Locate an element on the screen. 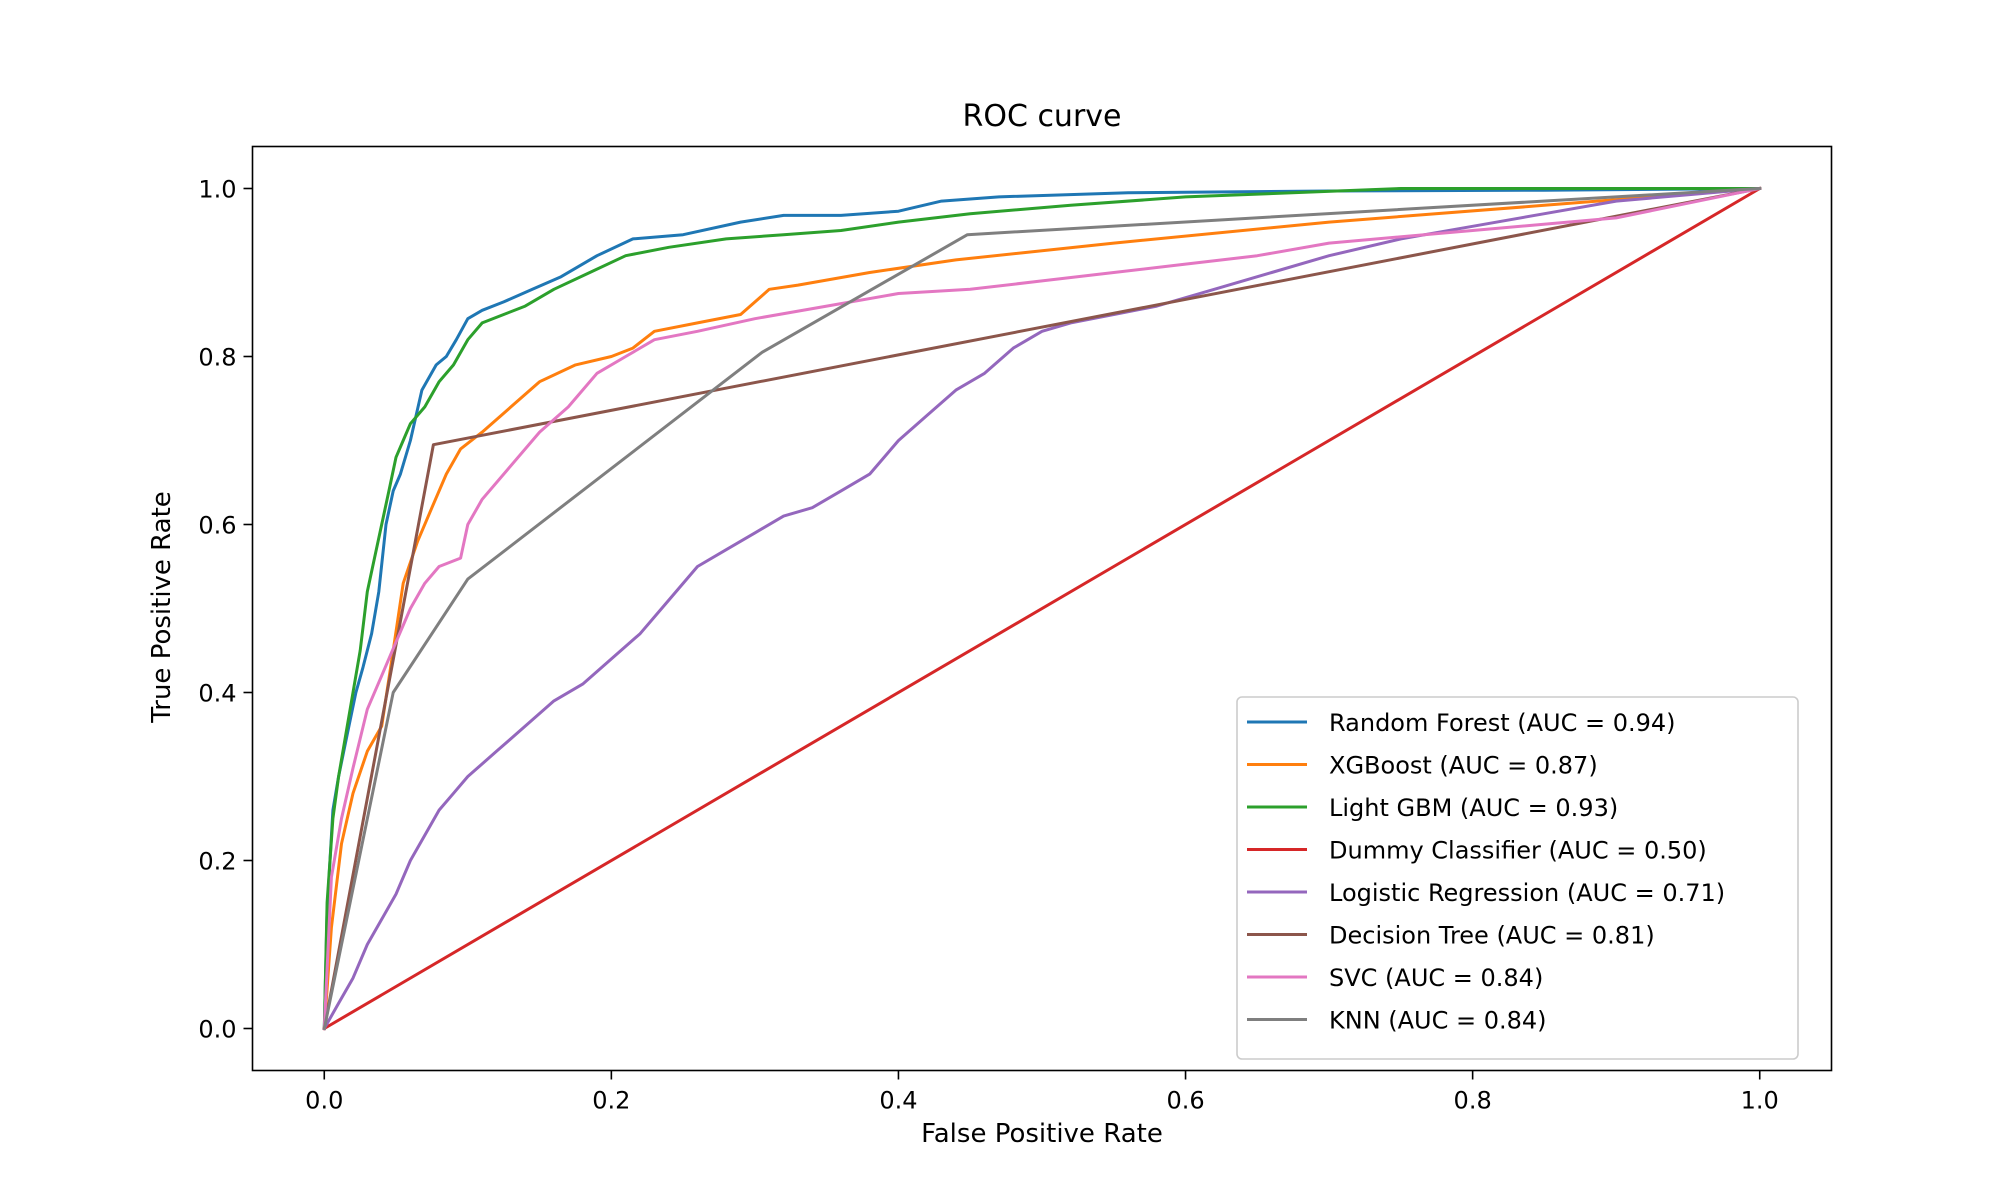 This screenshot has height=1204, width=2000. x-tick-label: 0.0 is located at coordinates (324, 1101).